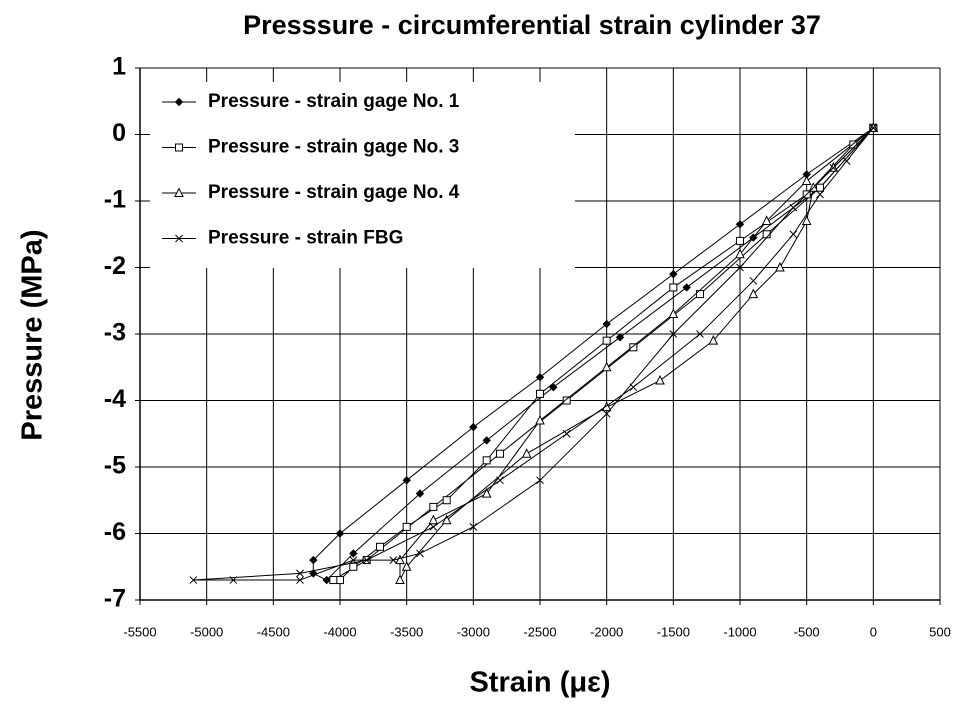  I want to click on x-tick-label: -500, so click(807, 631).